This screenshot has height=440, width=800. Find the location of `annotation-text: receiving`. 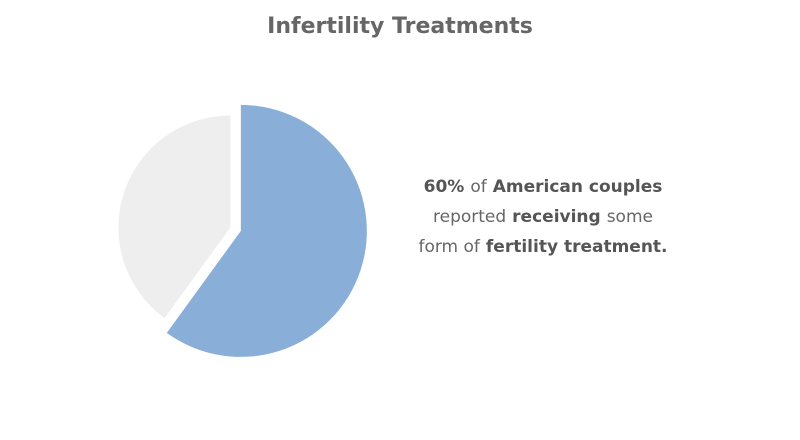

annotation-text: receiving is located at coordinates (556, 217).